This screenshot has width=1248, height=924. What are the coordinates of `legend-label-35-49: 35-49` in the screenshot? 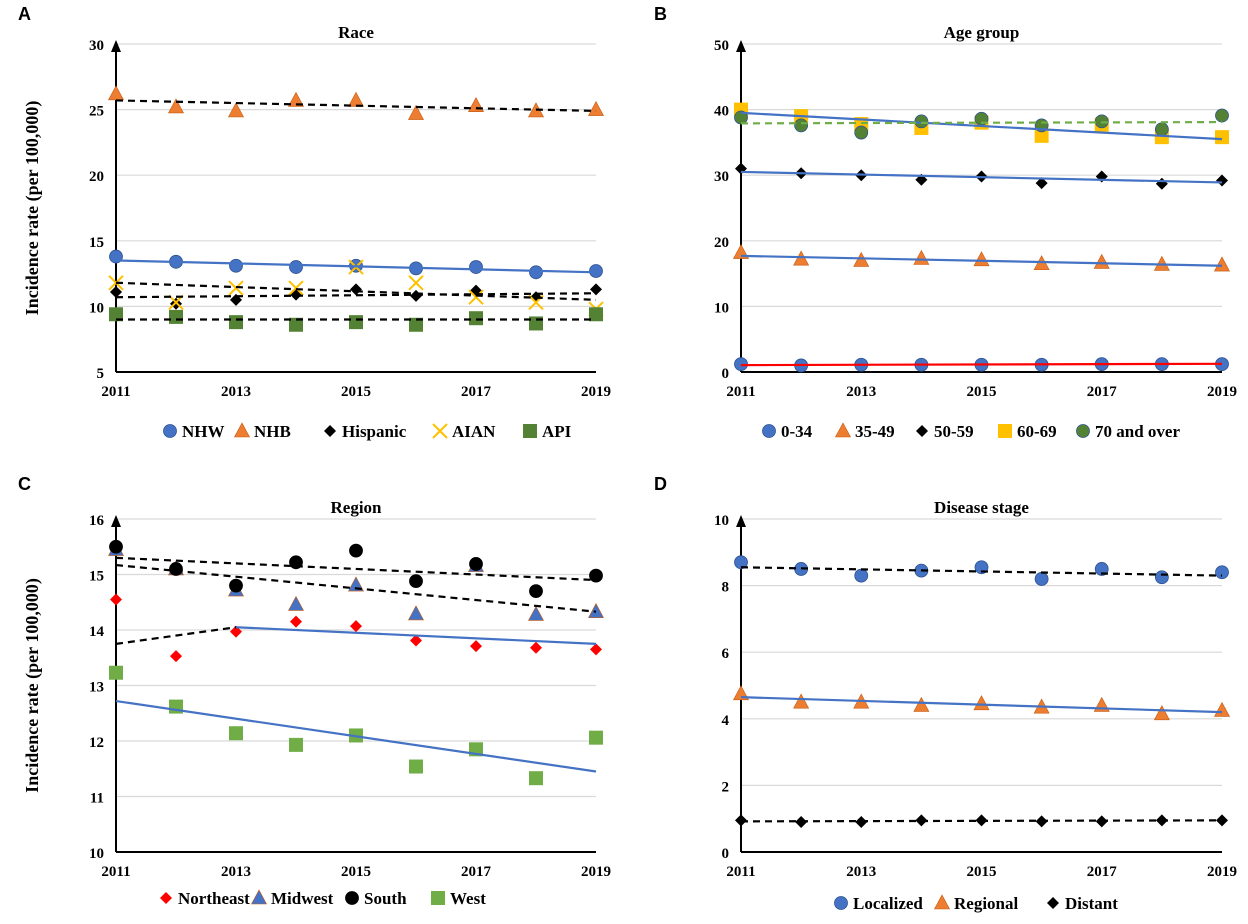 It's located at (875, 431).